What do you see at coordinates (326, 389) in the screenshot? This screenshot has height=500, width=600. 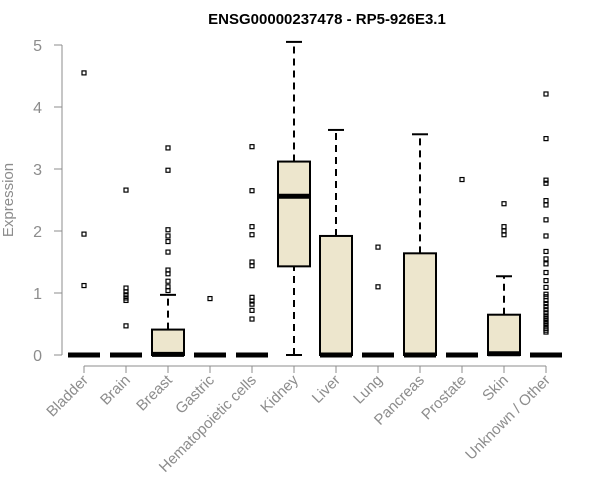 I see `x-tick-label: Liver` at bounding box center [326, 389].